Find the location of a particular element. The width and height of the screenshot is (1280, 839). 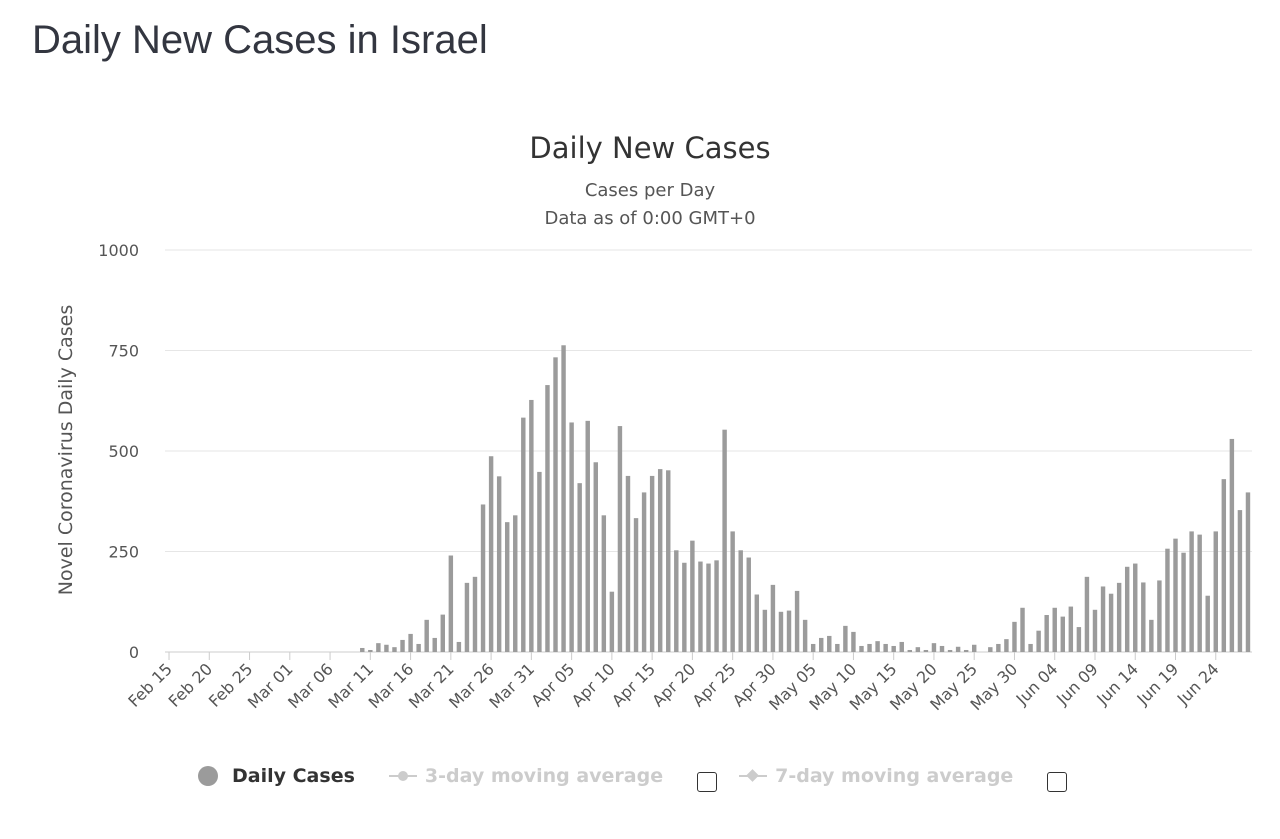

7-day-average-checkbox is located at coordinates (1057, 782).